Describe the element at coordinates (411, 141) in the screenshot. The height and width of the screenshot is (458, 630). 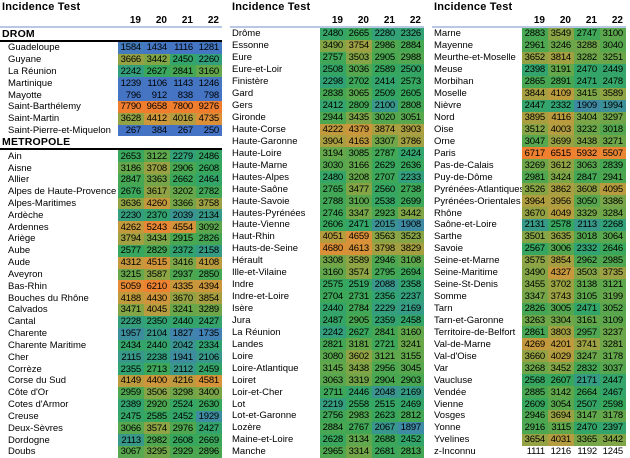
I see `value-cell: 3786` at that location.